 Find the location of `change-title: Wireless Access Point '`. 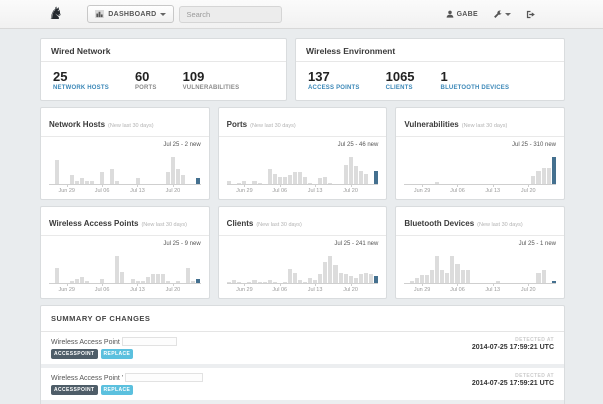

change-title: Wireless Access Point ' is located at coordinates (127, 378).